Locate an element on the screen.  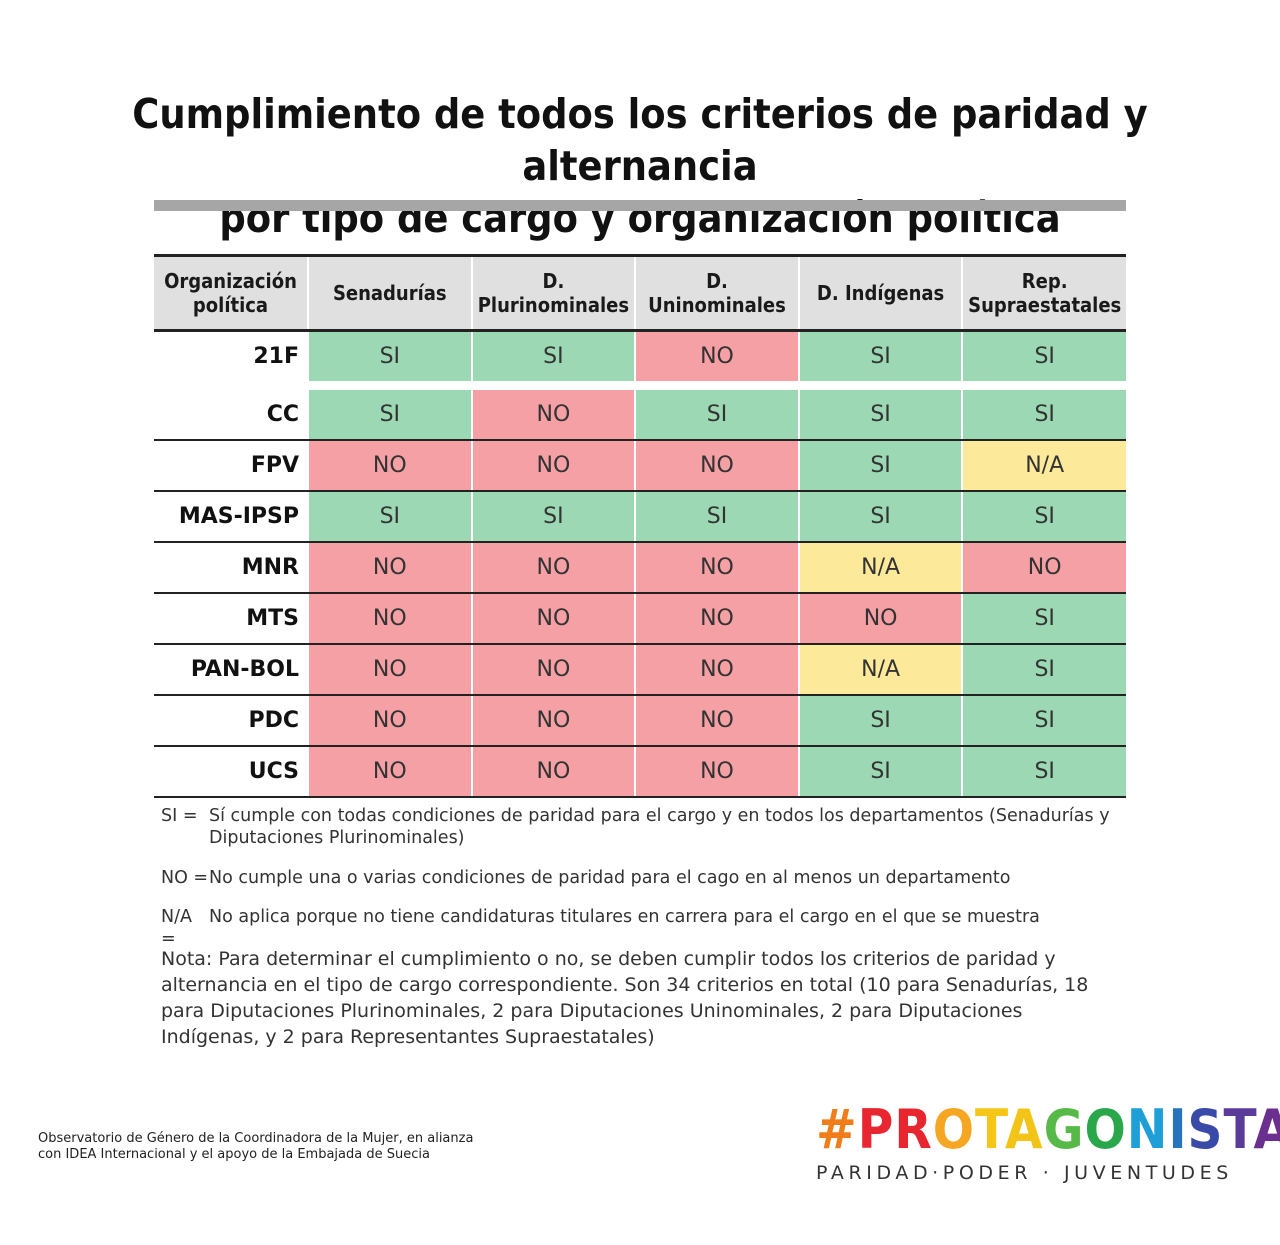
table-row: CC SI NO SI SI SI is located at coordinates (640, 411).